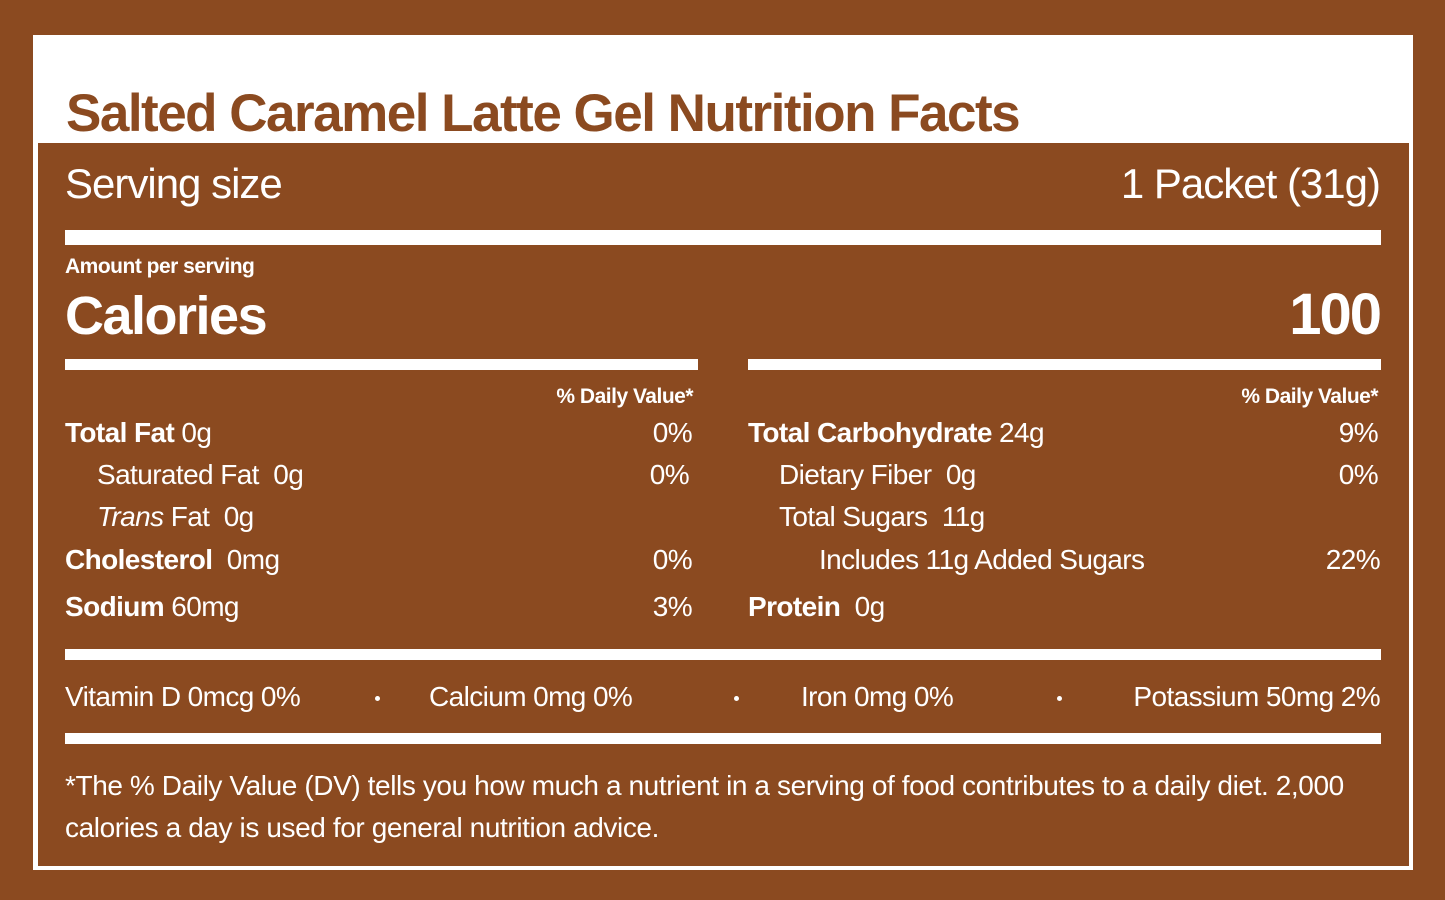 The width and height of the screenshot is (1445, 900). I want to click on nutrient-row-total-fat: Total Fat 0g, so click(138, 432).